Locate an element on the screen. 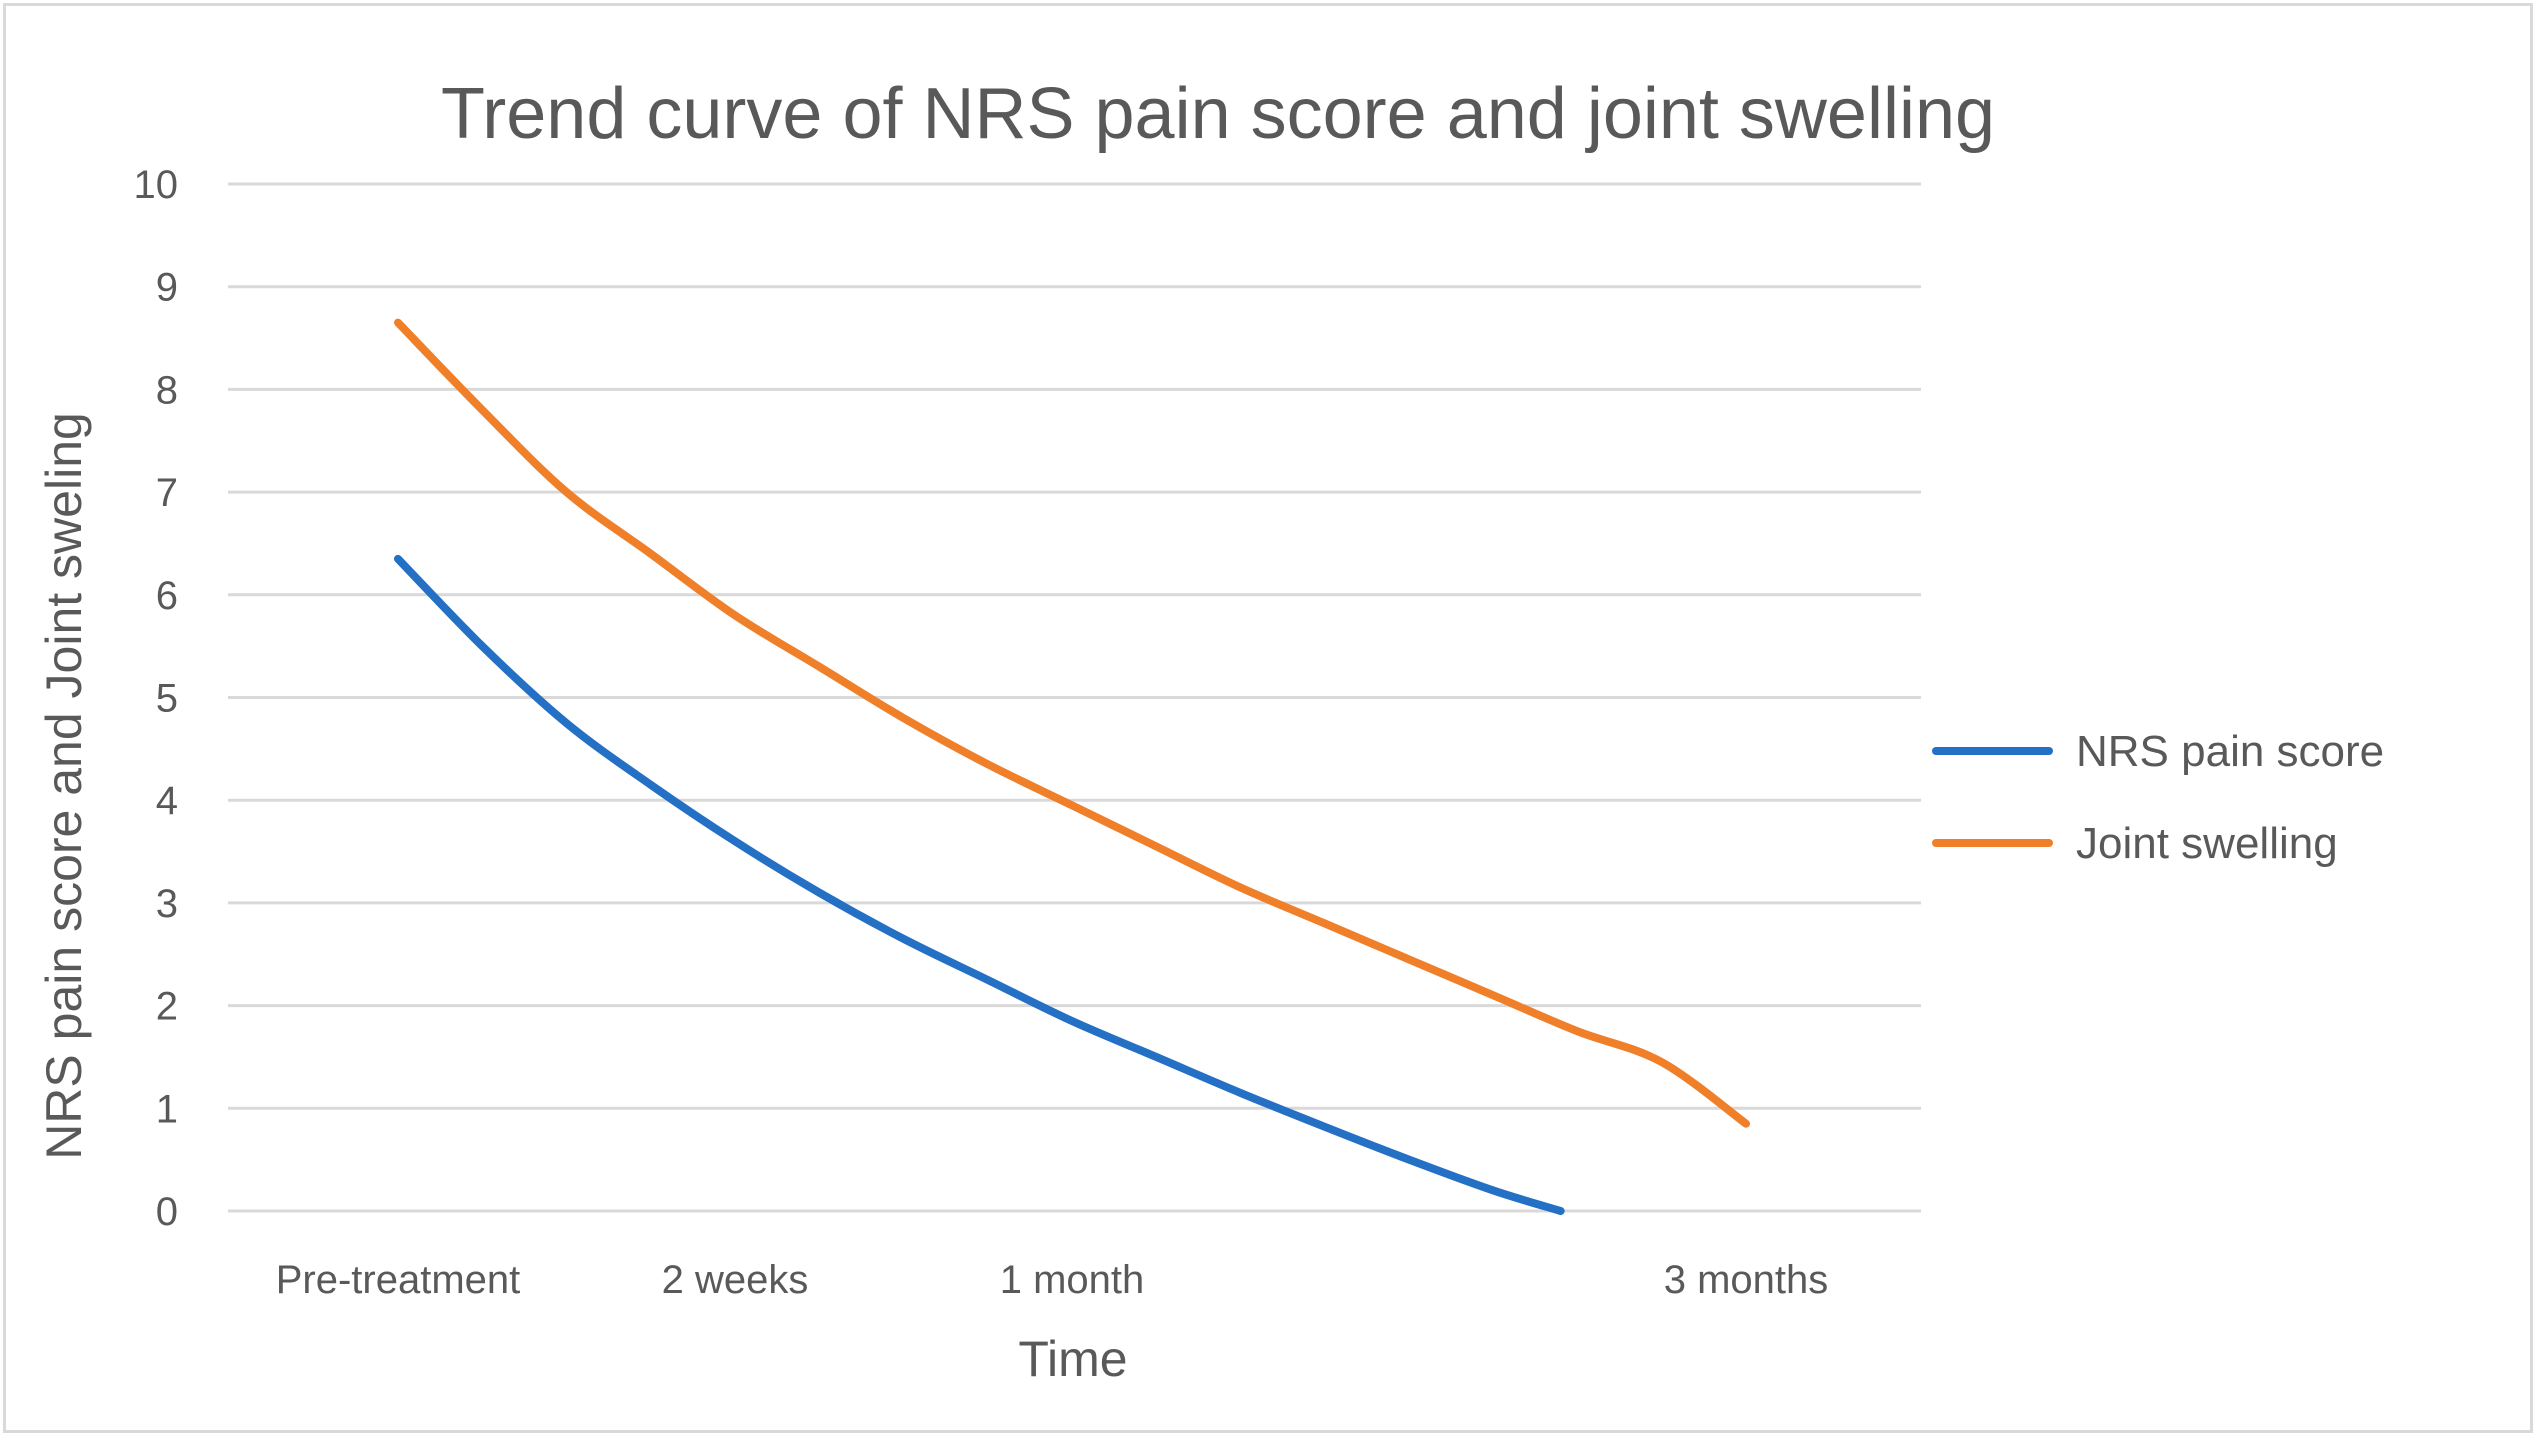 The image size is (2538, 1439). y-tick-label-0: 0 is located at coordinates (167, 1212).